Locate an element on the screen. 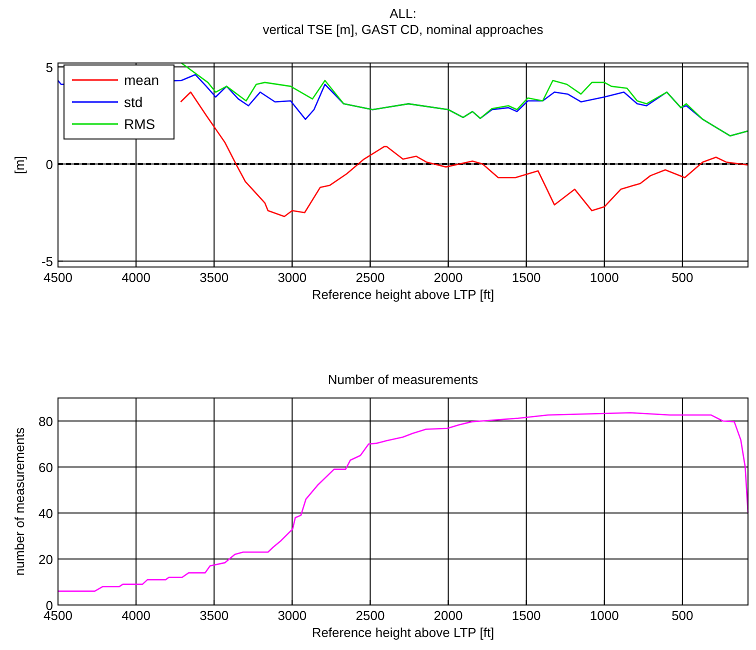 The height and width of the screenshot is (650, 756). y-tick-label: 0 is located at coordinates (49, 164).